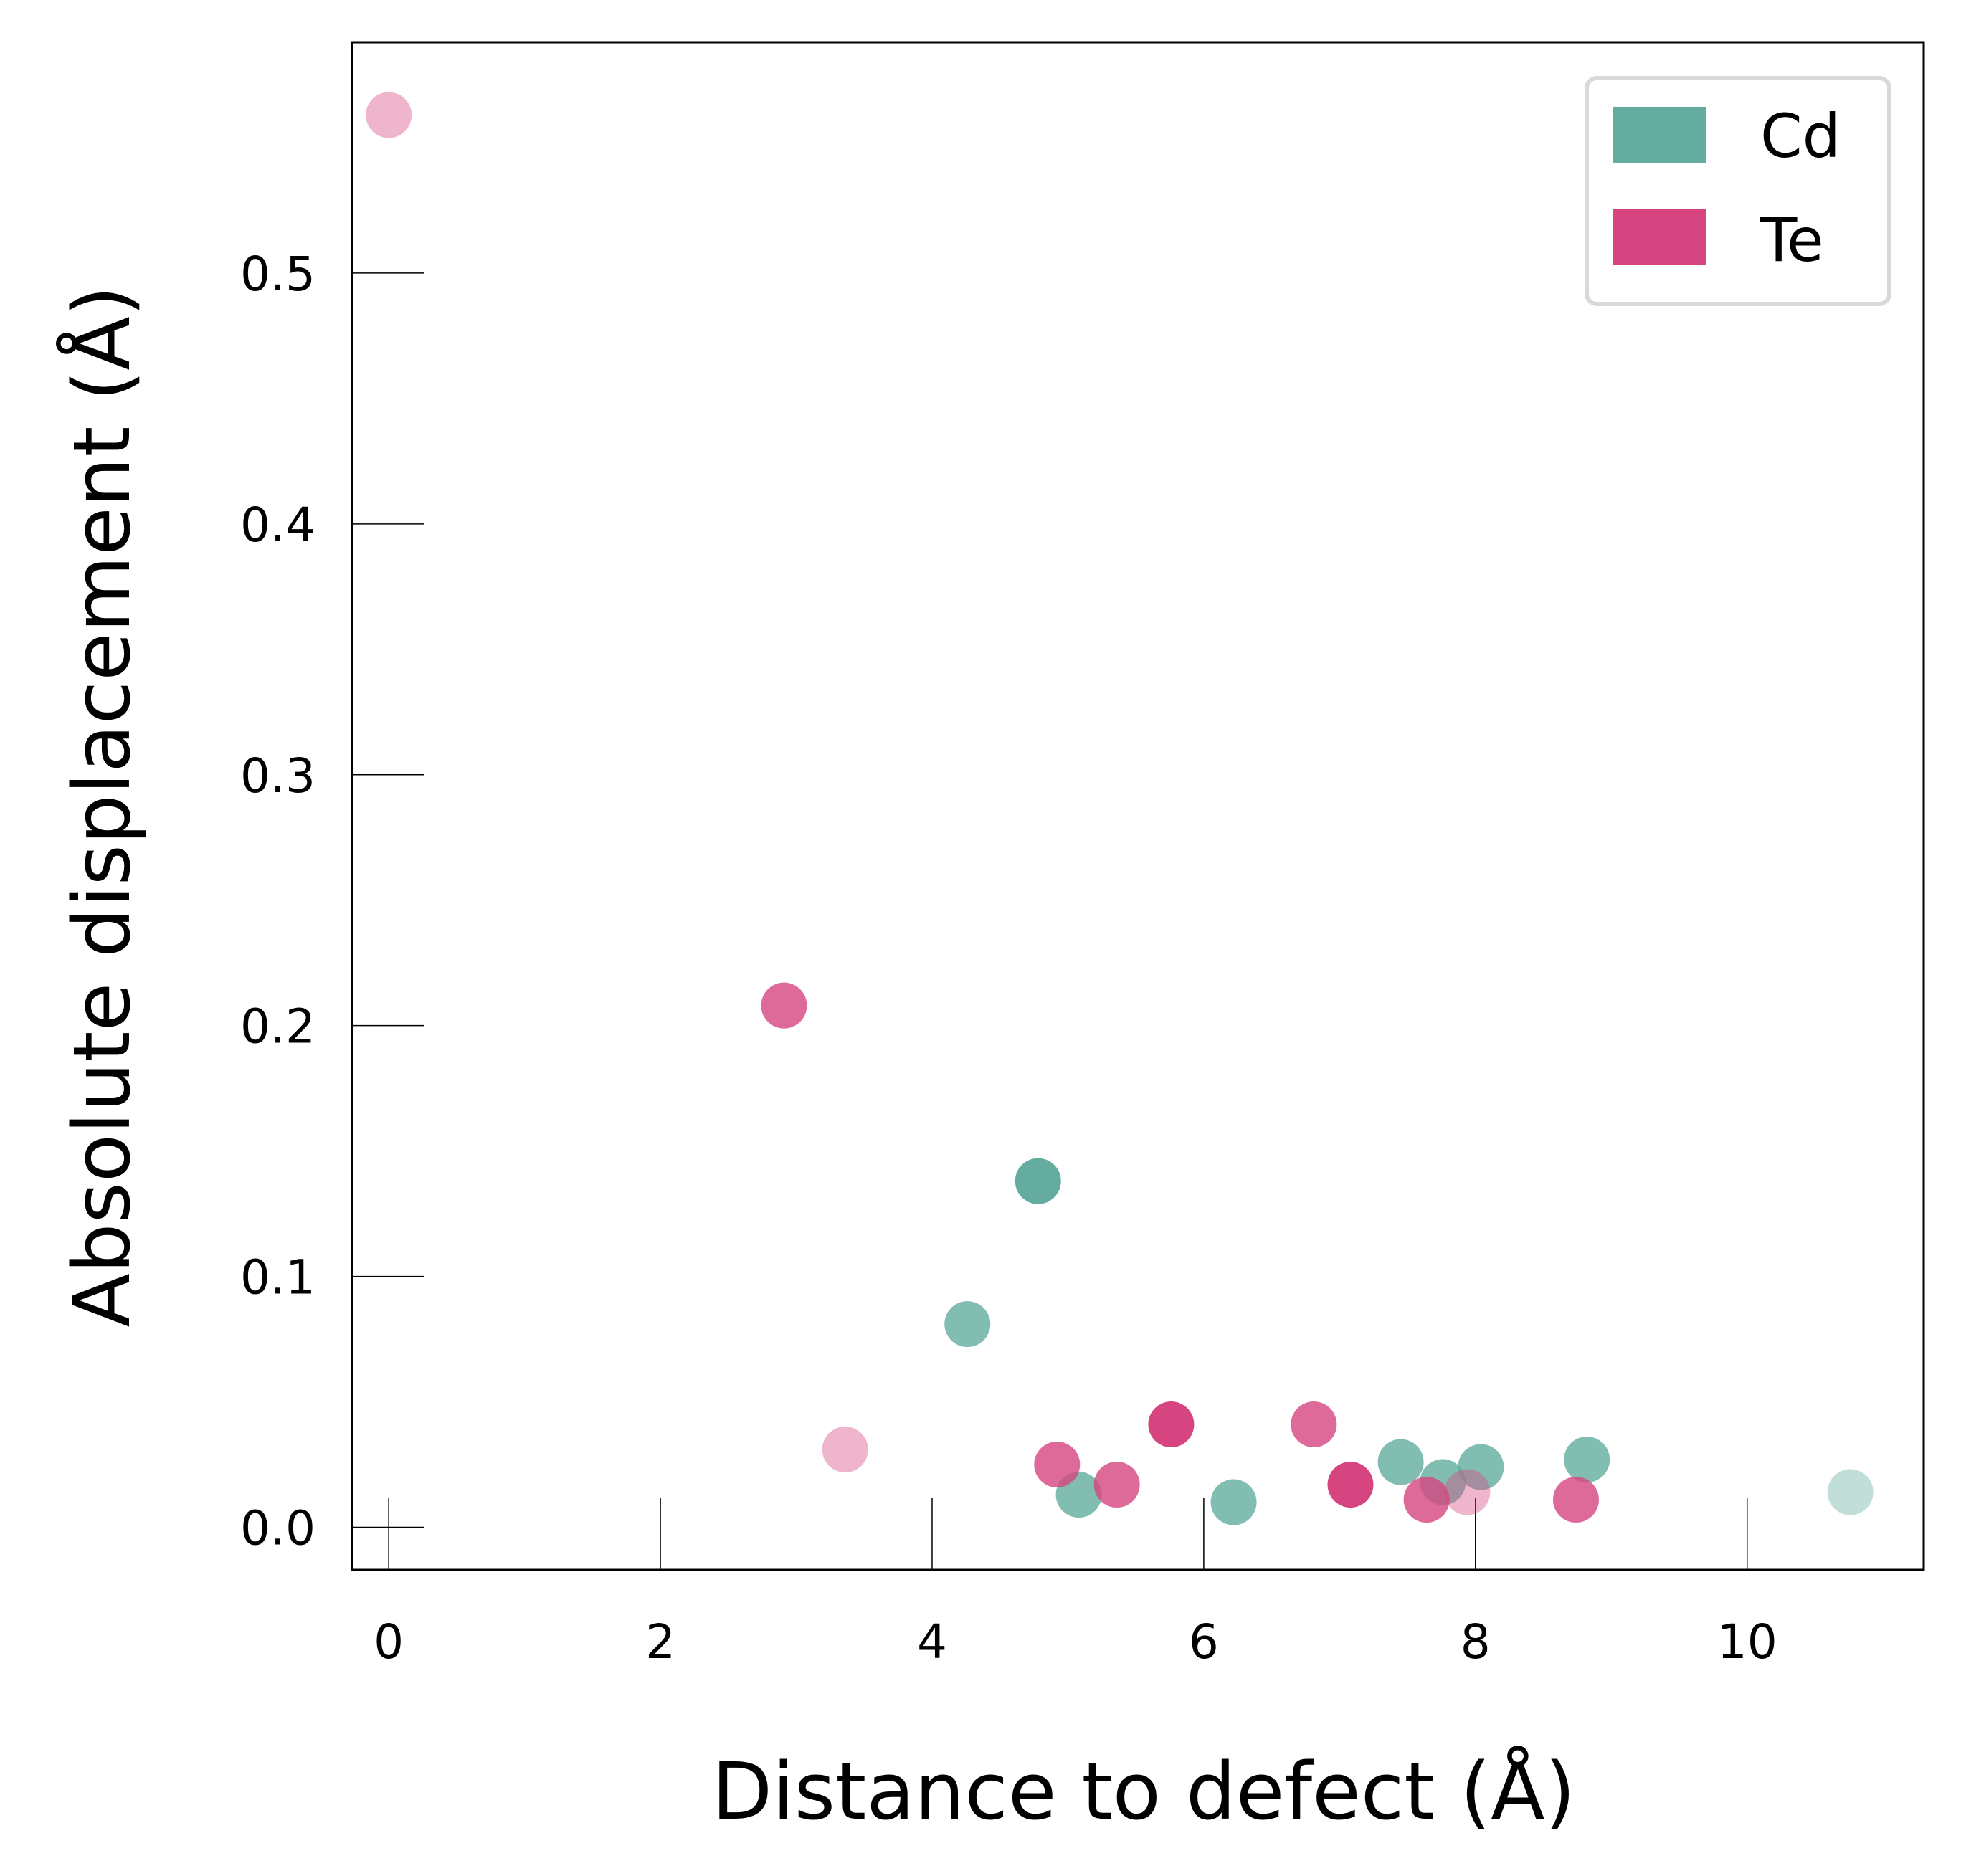 The image size is (1961, 1876). Describe the element at coordinates (102, 806) in the screenshot. I see `y-axis-label: Absolute displacement (Å)` at that location.